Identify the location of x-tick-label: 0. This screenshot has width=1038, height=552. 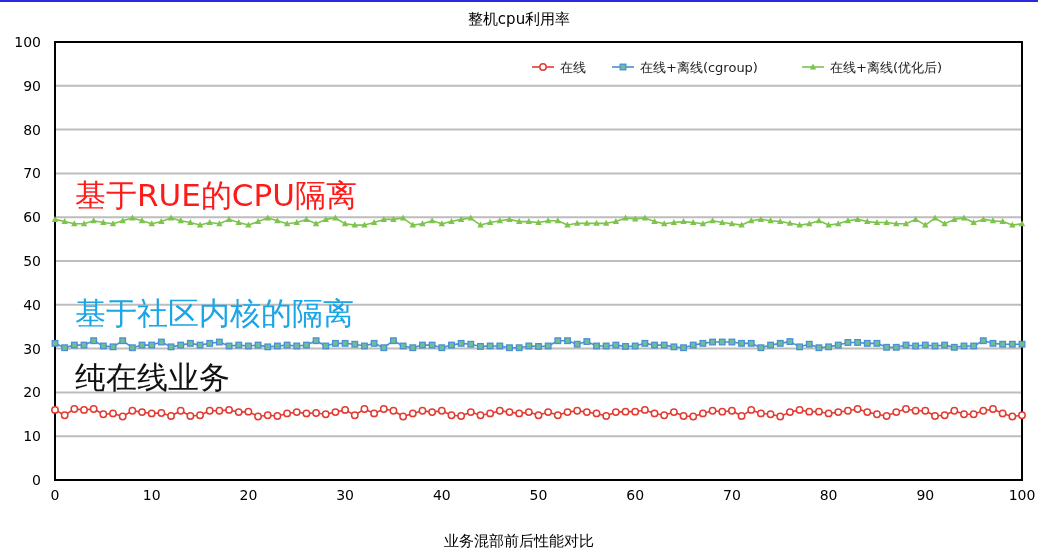
(55, 495).